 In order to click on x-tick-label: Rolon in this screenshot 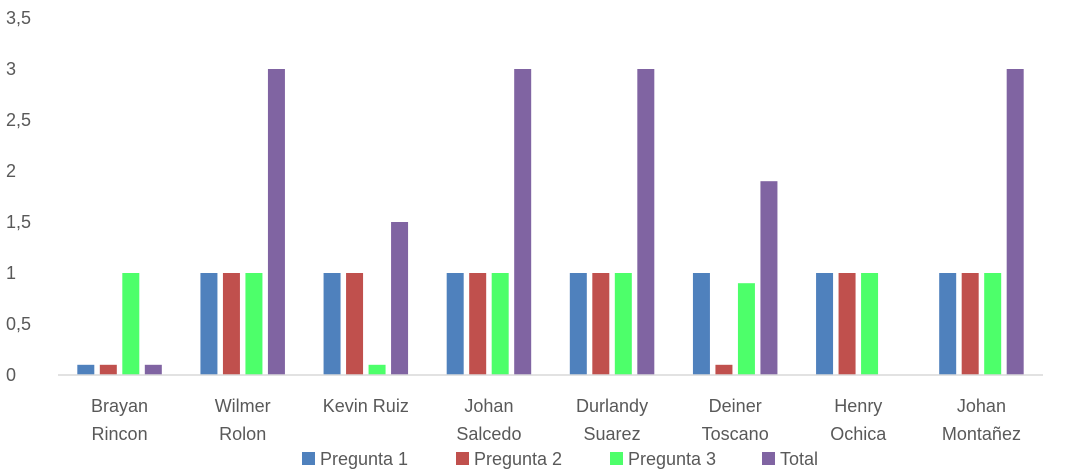, I will do `click(242, 434)`.